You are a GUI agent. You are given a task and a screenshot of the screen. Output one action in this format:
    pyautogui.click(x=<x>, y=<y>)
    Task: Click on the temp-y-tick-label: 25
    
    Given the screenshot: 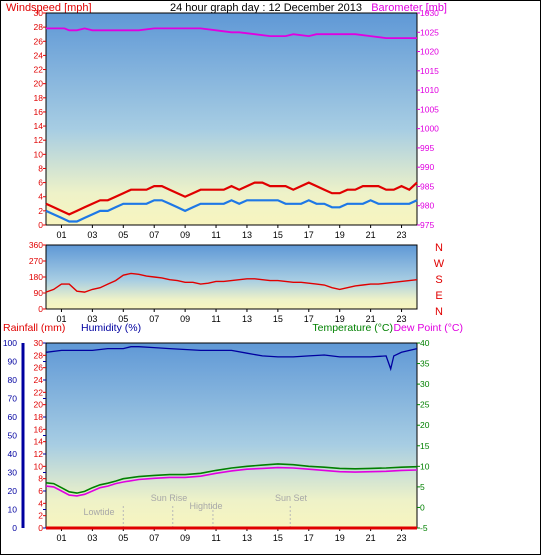 What is the action you would take?
    pyautogui.click(x=425, y=405)
    